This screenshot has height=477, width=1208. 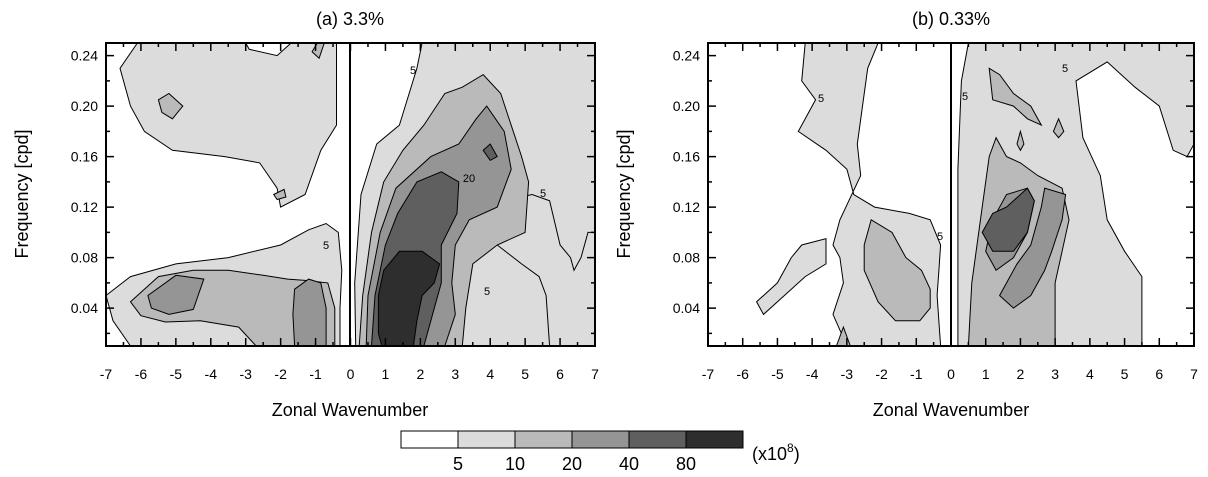 I want to click on panel-b-y-tick-label: 0.08, so click(x=686, y=258).